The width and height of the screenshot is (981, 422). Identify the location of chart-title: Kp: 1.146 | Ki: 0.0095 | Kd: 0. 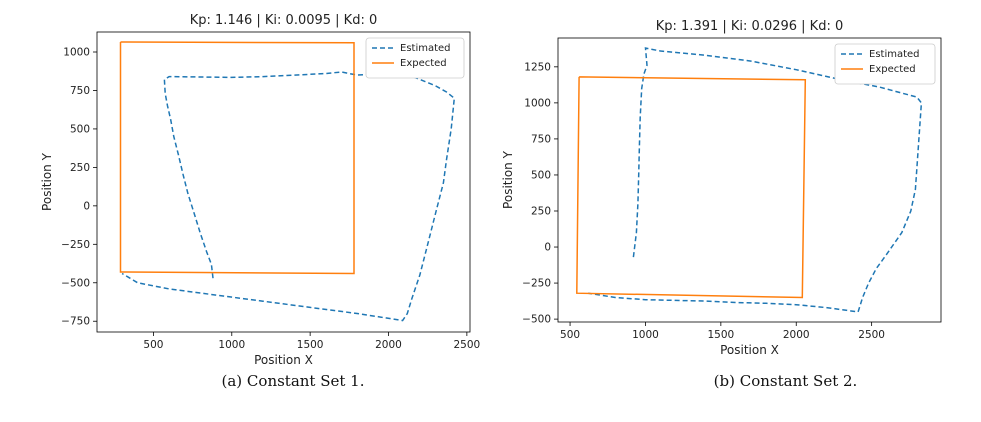
(284, 20).